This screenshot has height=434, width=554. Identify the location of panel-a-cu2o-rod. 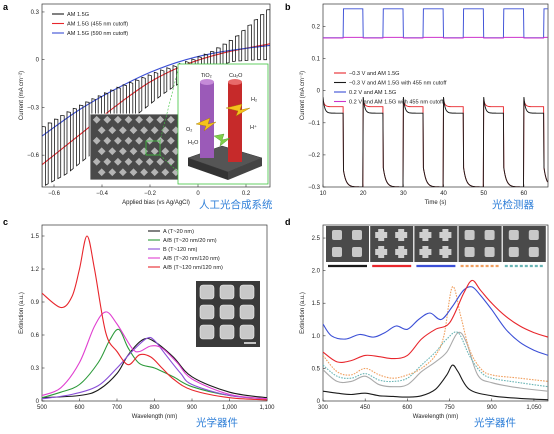
(235, 122).